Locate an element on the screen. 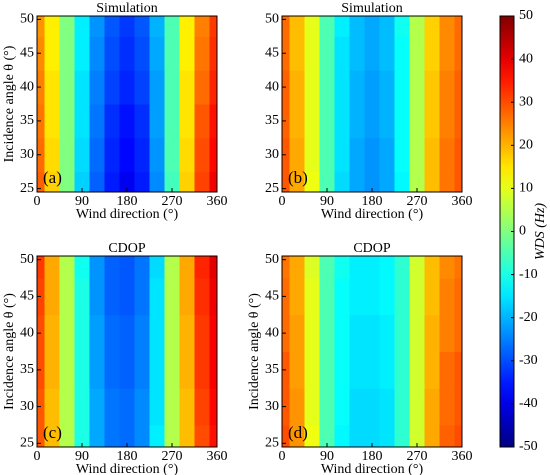 This screenshot has height=475, width=550. colorbar-label: WDS (Hz) is located at coordinates (540, 231).